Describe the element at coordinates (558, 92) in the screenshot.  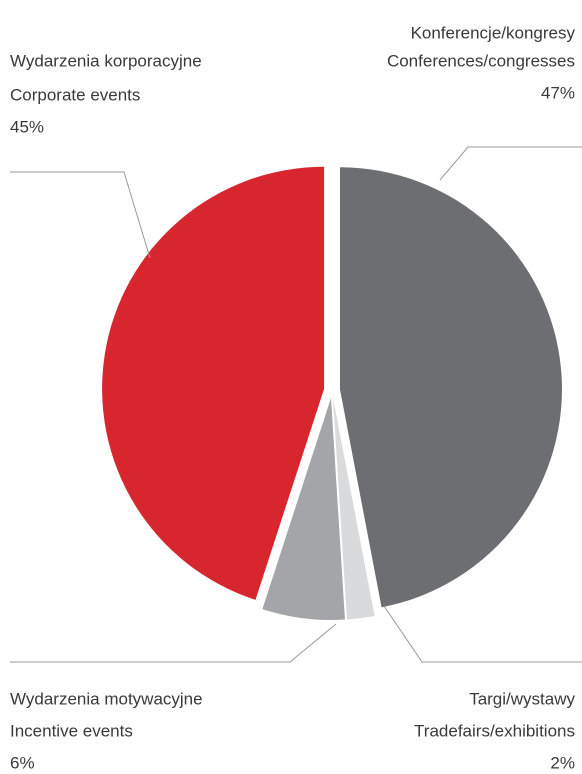
I see `value-label: 47%` at that location.